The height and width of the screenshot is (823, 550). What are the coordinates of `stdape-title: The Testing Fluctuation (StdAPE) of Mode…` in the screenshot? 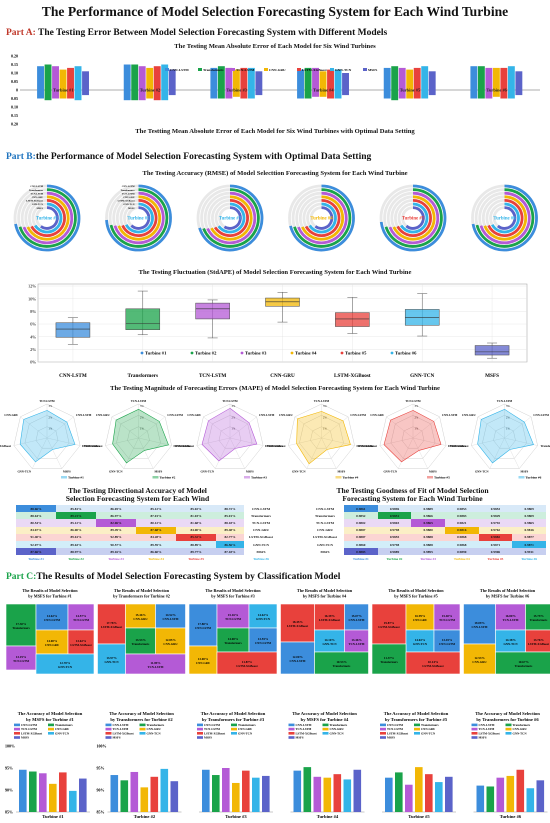 It's located at (275, 272).